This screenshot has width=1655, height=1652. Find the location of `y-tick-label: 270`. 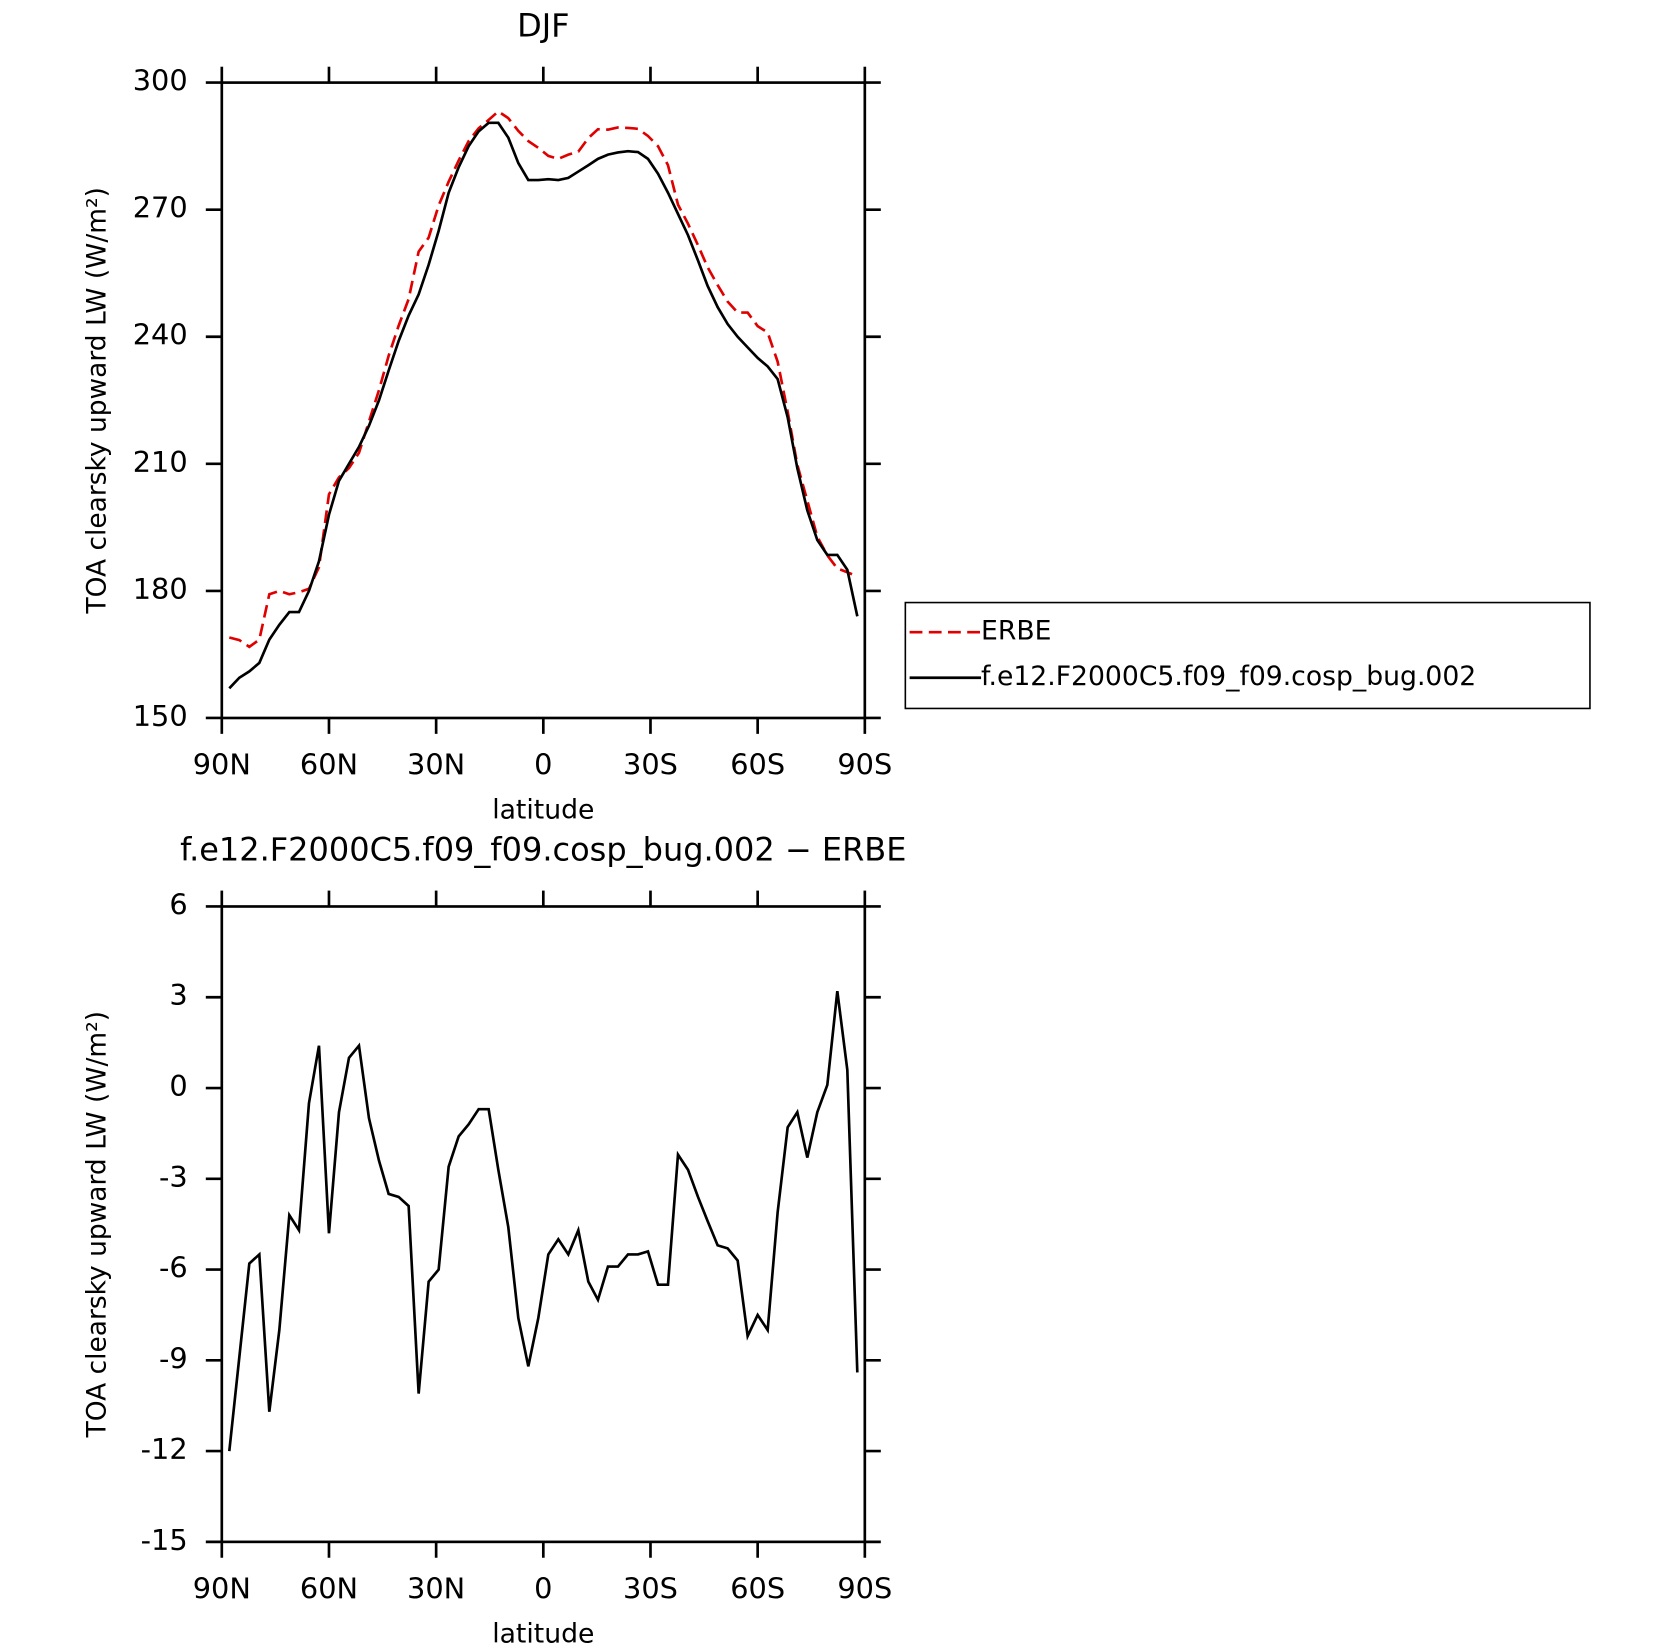

y-tick-label: 270 is located at coordinates (160, 208).